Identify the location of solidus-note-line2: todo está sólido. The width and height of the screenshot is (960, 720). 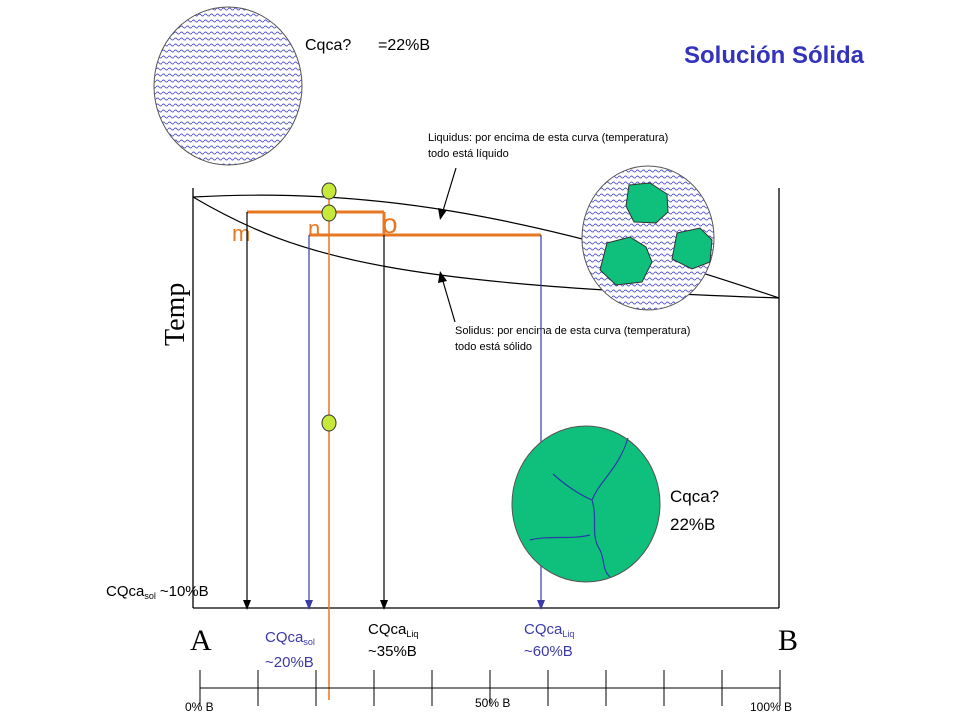
(493, 347).